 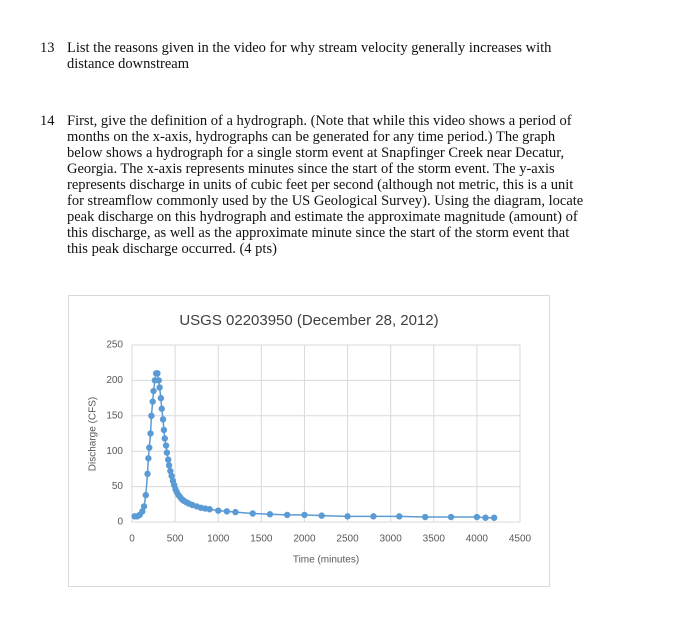 What do you see at coordinates (114, 380) in the screenshot?
I see `y-tick-label: 200` at bounding box center [114, 380].